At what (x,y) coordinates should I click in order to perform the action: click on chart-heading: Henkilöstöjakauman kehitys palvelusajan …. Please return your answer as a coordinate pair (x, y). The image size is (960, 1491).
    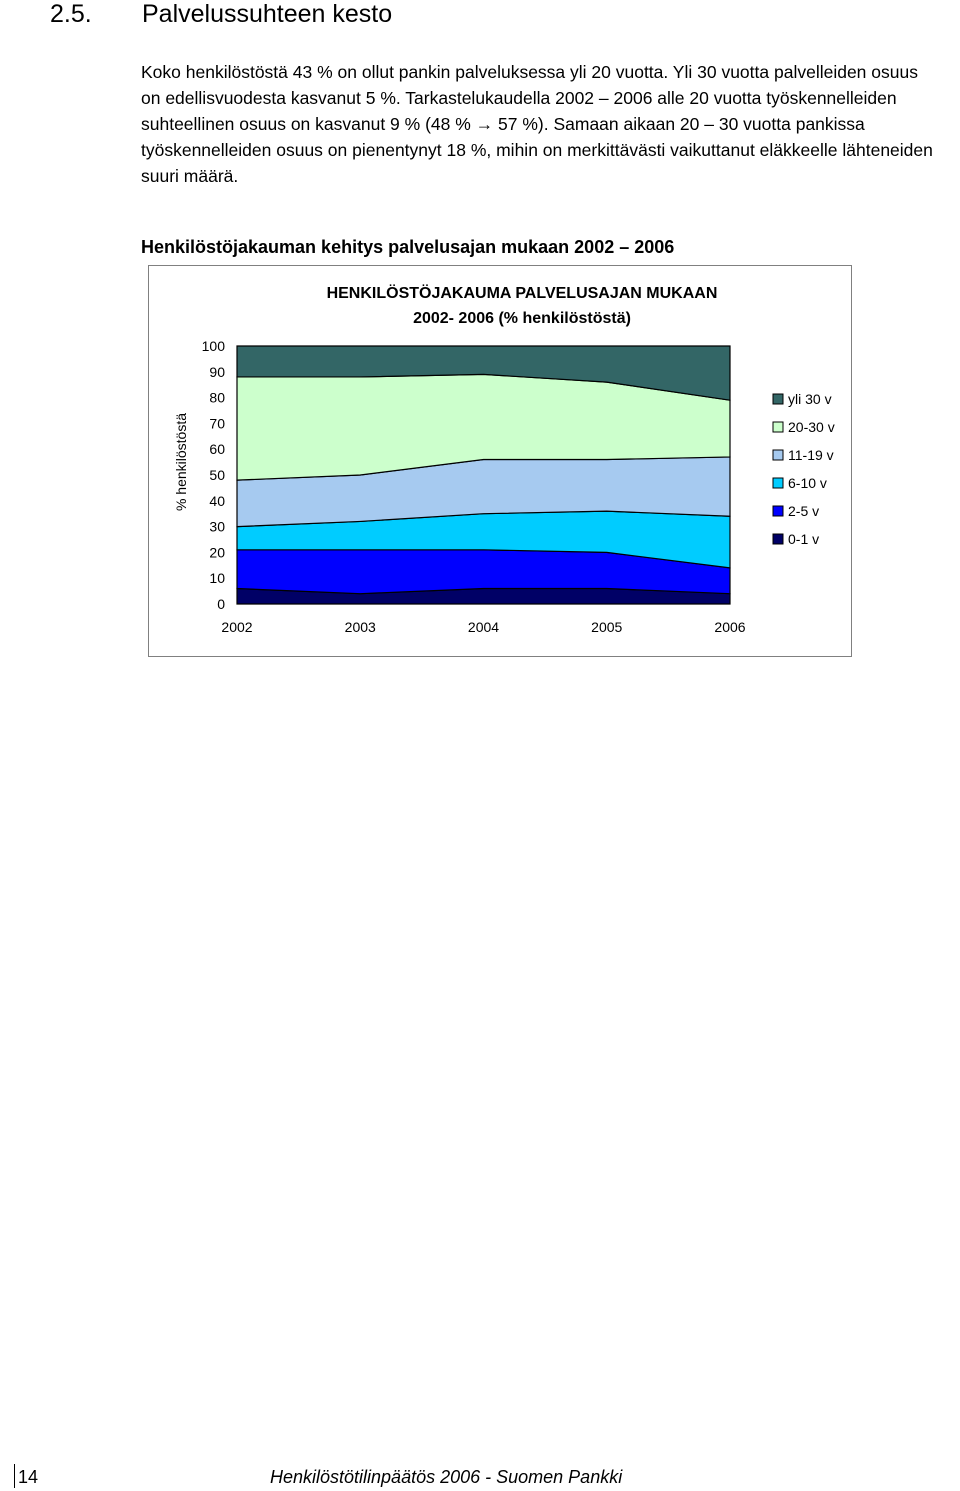
    Looking at the image, I should click on (408, 247).